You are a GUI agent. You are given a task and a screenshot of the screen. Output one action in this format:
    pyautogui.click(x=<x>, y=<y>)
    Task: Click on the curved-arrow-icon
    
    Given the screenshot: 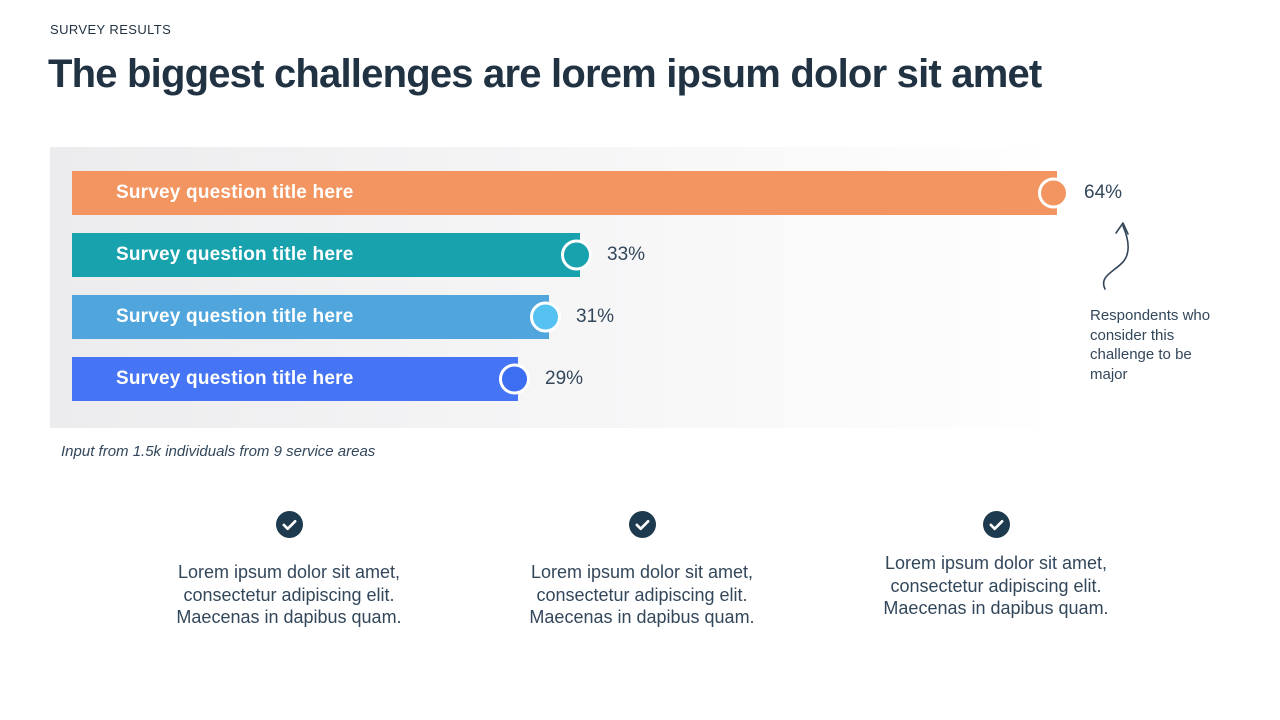 What is the action you would take?
    pyautogui.click(x=1115, y=256)
    